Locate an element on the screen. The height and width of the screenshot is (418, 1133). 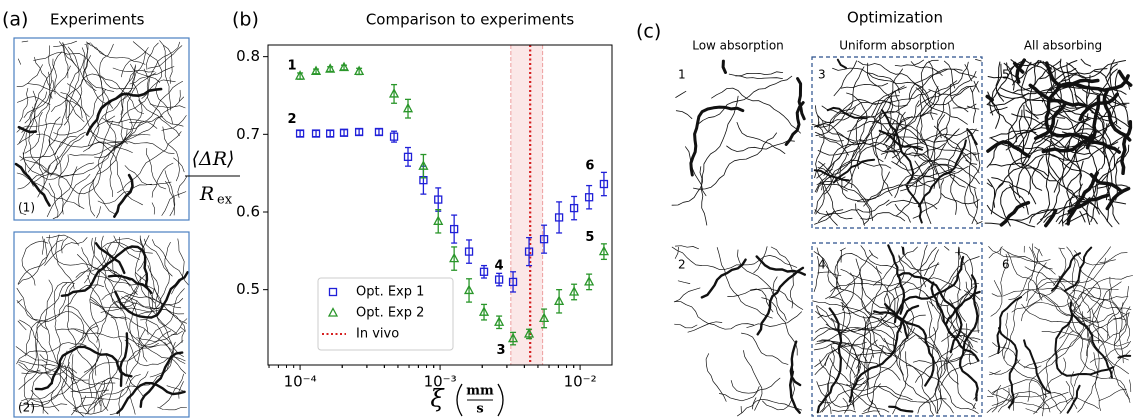
image-frame is located at coordinates (101, 129).